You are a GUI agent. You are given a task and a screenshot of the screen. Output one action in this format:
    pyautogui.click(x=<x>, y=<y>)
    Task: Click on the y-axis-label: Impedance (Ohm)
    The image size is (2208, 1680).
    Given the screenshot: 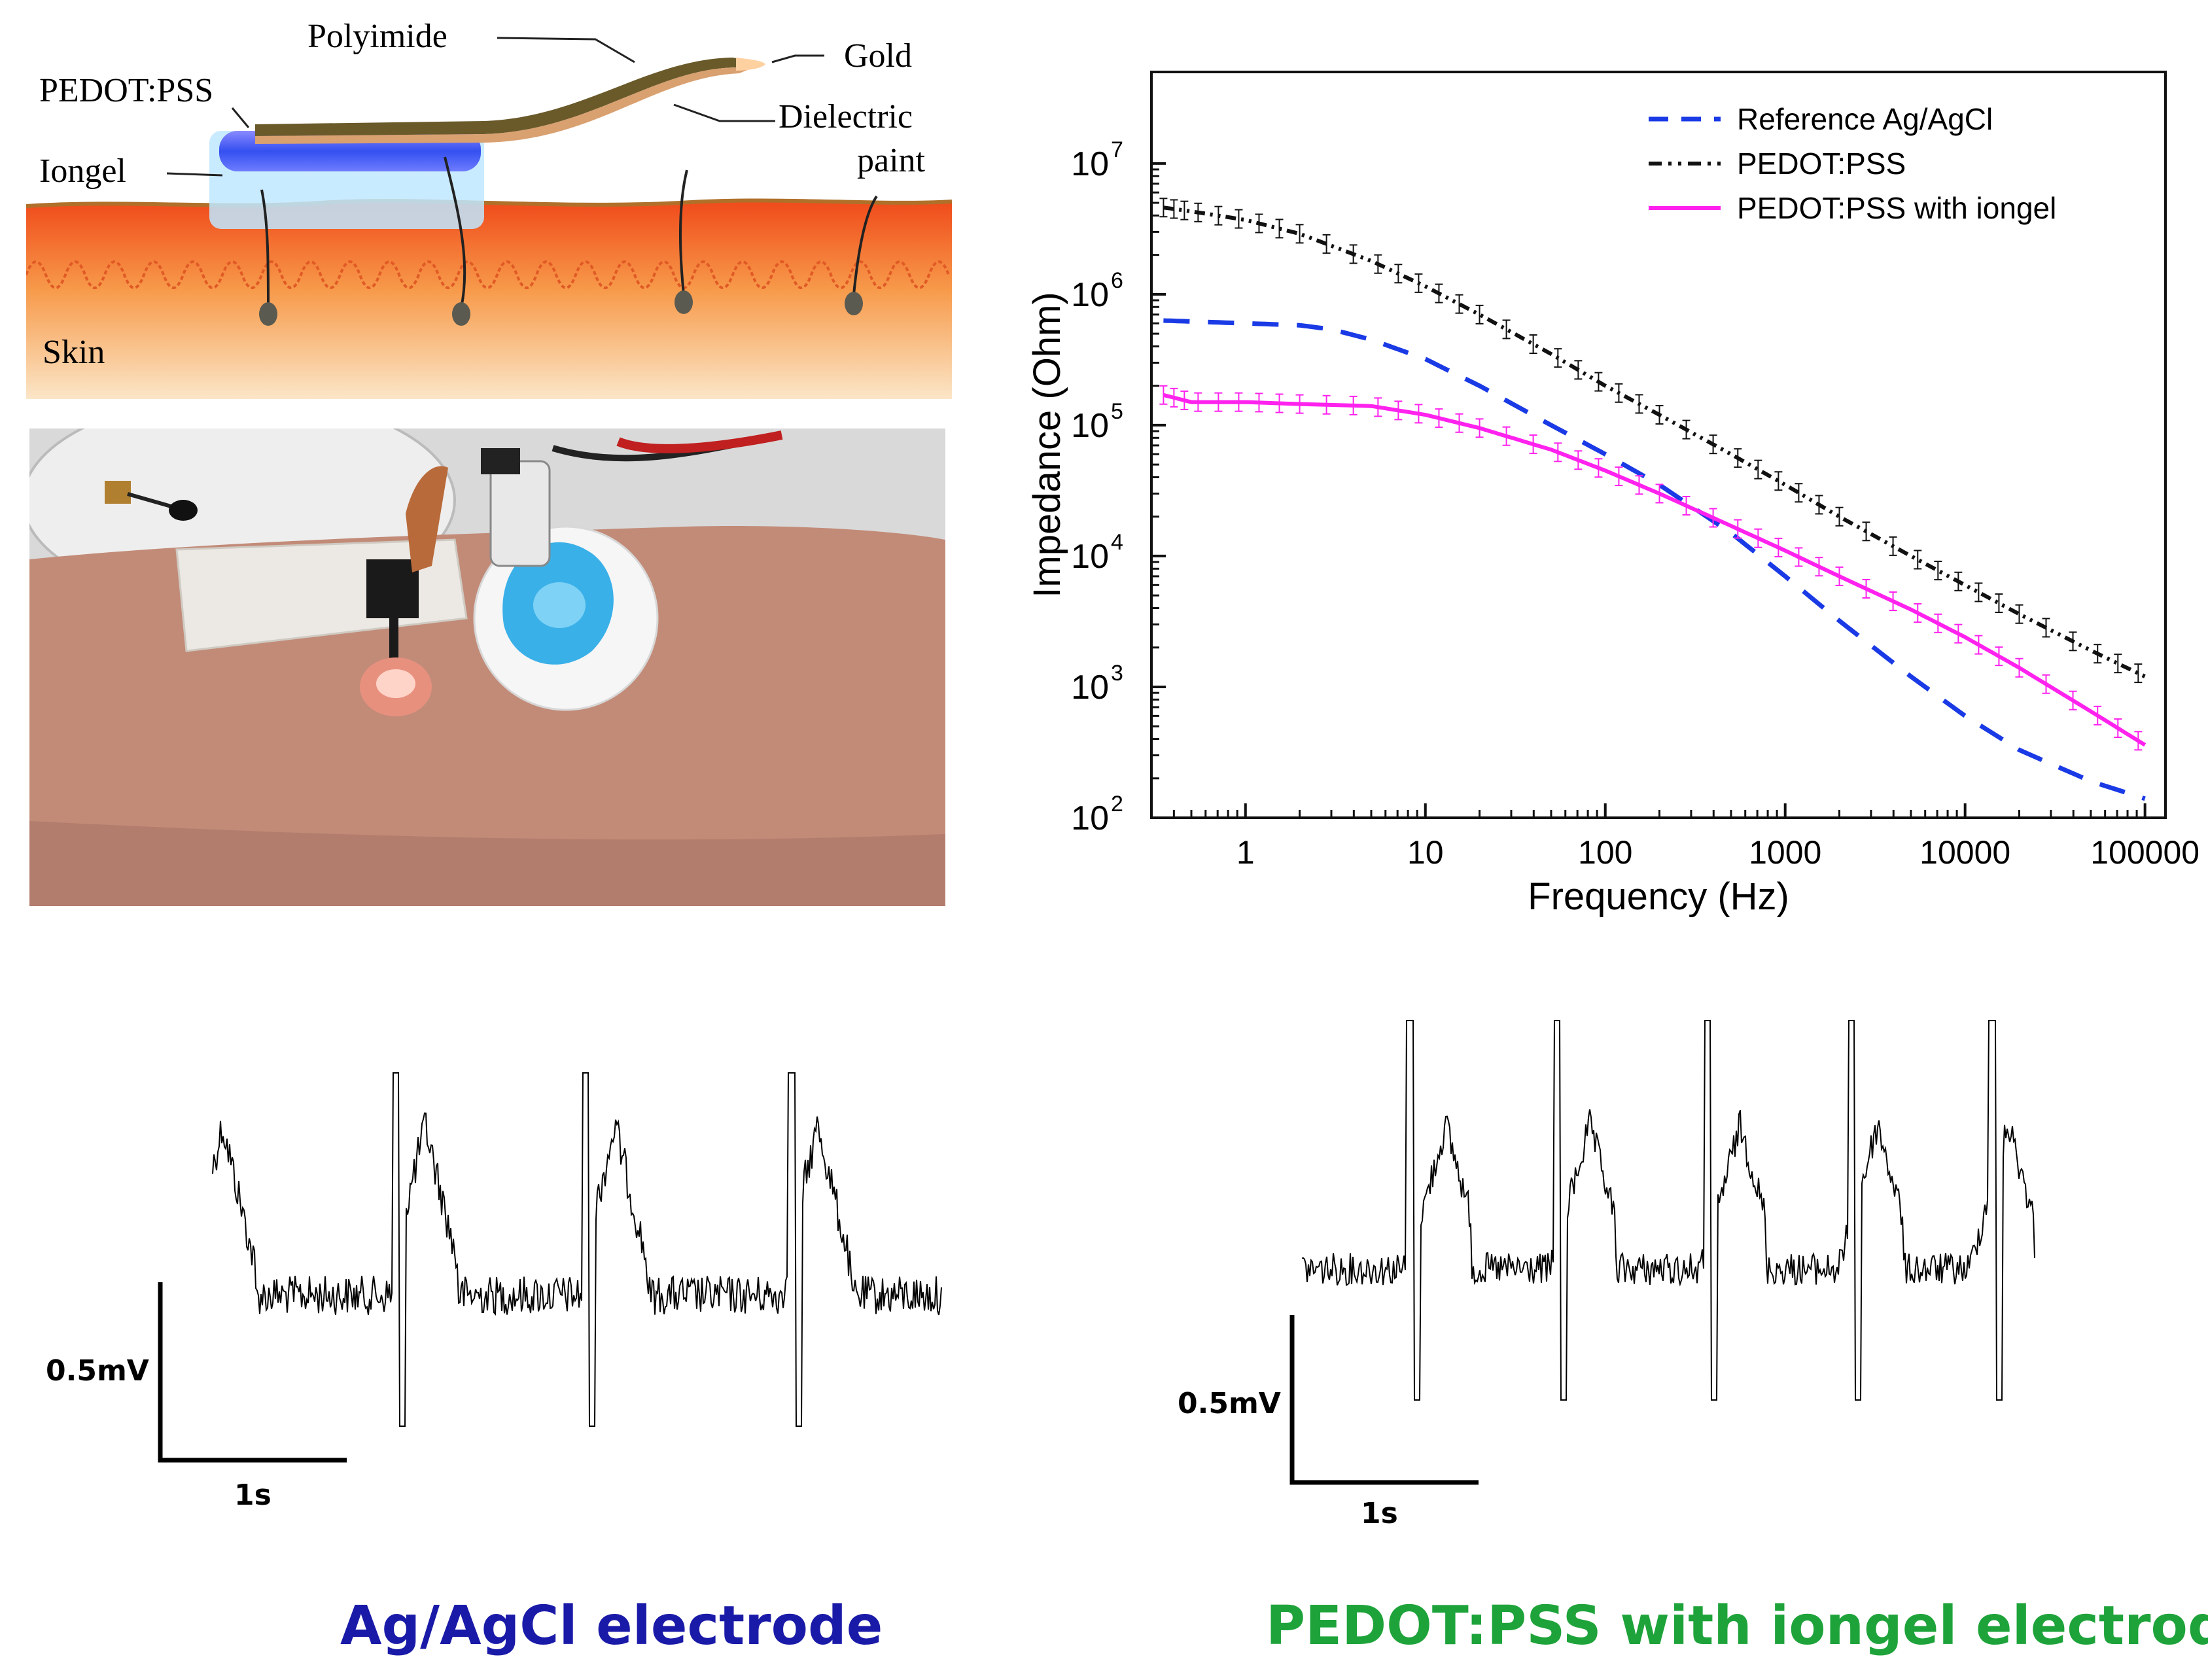 What is the action you would take?
    pyautogui.click(x=1047, y=444)
    